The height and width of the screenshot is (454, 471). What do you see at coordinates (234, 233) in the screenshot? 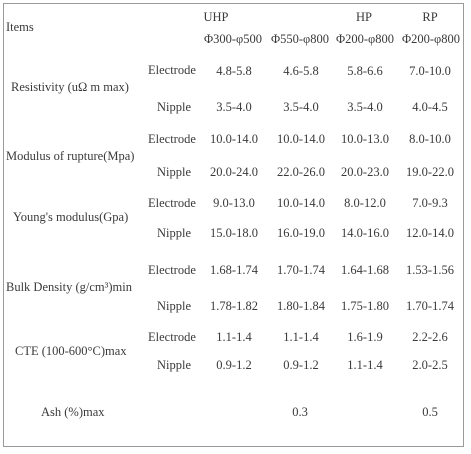
I see `table-cell: 15.0-18.0` at bounding box center [234, 233].